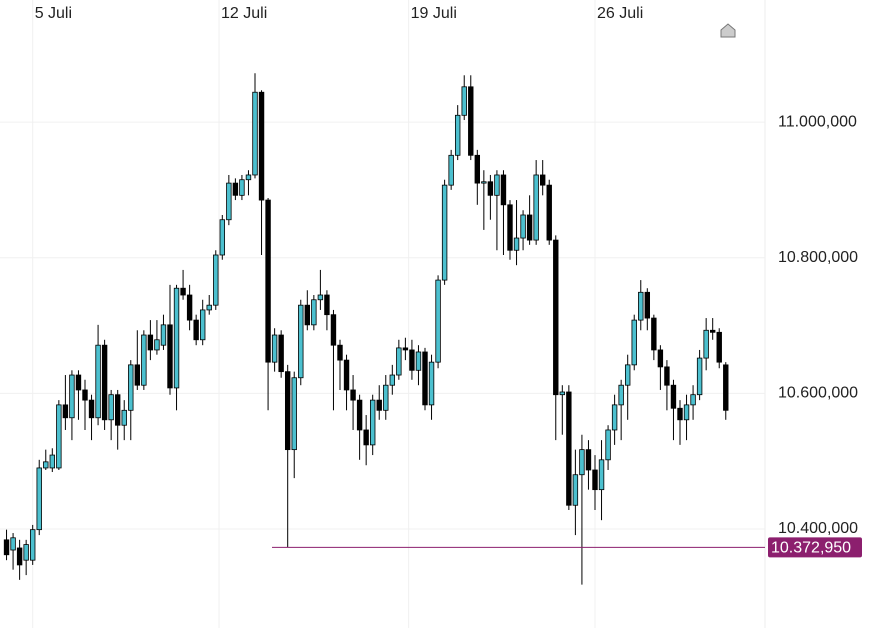 The width and height of the screenshot is (879, 628). Describe the element at coordinates (53, 13) in the screenshot. I see `x-tick-label: 5 Juli` at that location.